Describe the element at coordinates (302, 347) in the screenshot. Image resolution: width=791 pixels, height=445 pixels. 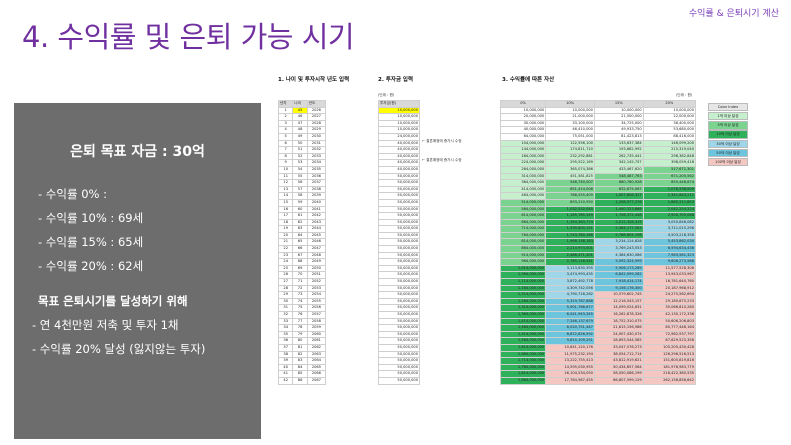
I see `table-row: 37 81 2062` at that location.